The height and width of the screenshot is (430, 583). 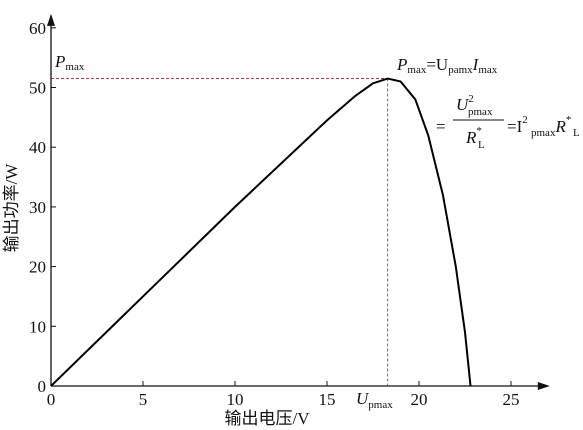 What do you see at coordinates (235, 399) in the screenshot?
I see `x-tick-label: 10` at bounding box center [235, 399].